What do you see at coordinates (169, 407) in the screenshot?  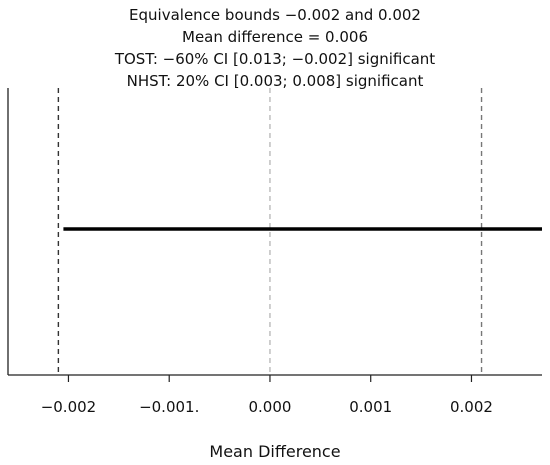 I see `x-tick-label-1: −0.001.` at bounding box center [169, 407].